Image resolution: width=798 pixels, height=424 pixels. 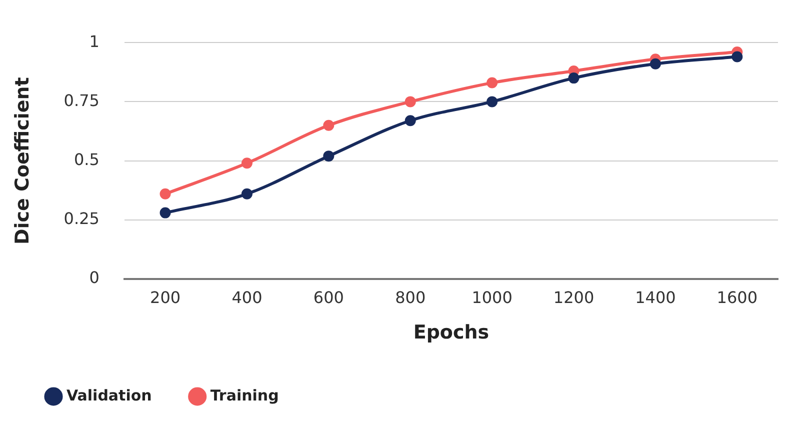 What do you see at coordinates (244, 395) in the screenshot?
I see `legend-label: Training` at bounding box center [244, 395].